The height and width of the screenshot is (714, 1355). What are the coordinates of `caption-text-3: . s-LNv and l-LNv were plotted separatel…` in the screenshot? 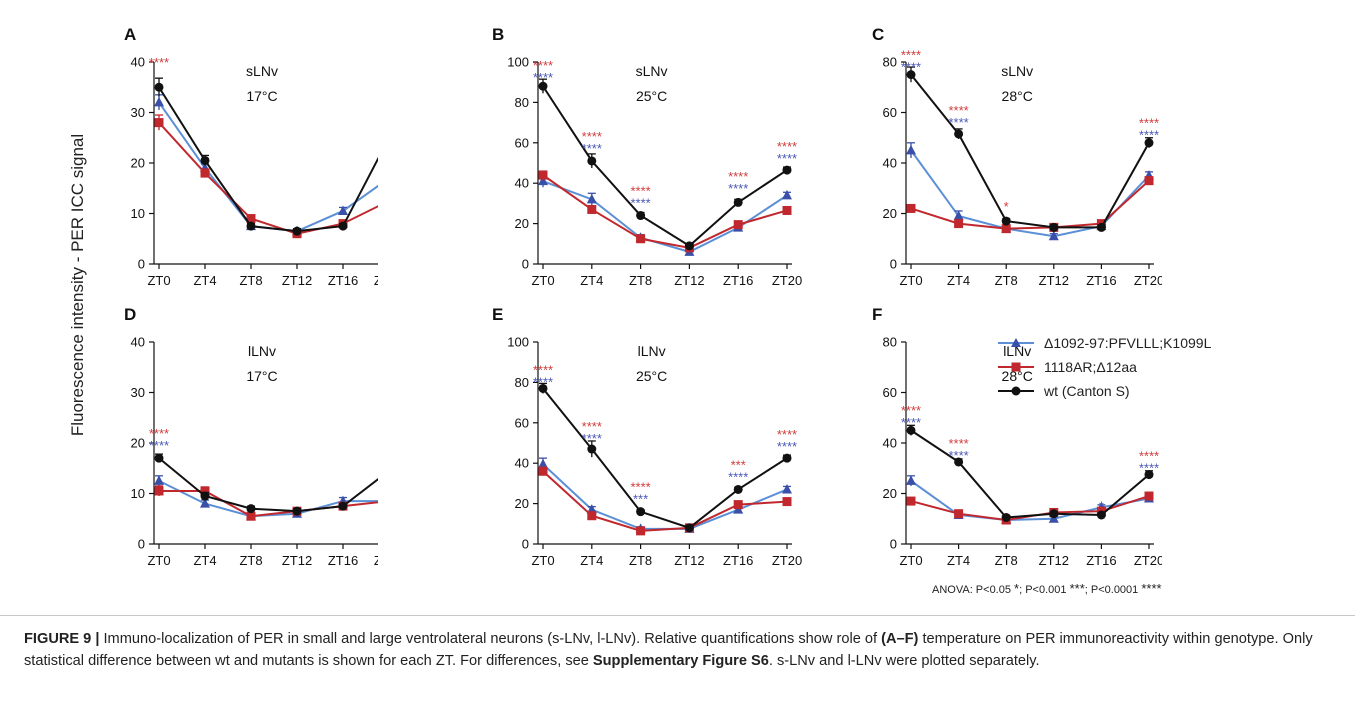 It's located at (904, 661).